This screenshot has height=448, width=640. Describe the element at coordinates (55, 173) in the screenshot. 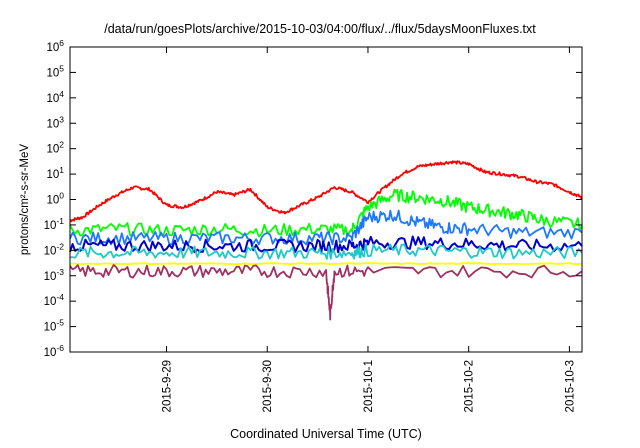

I see `y-tick-label: 10¹` at that location.